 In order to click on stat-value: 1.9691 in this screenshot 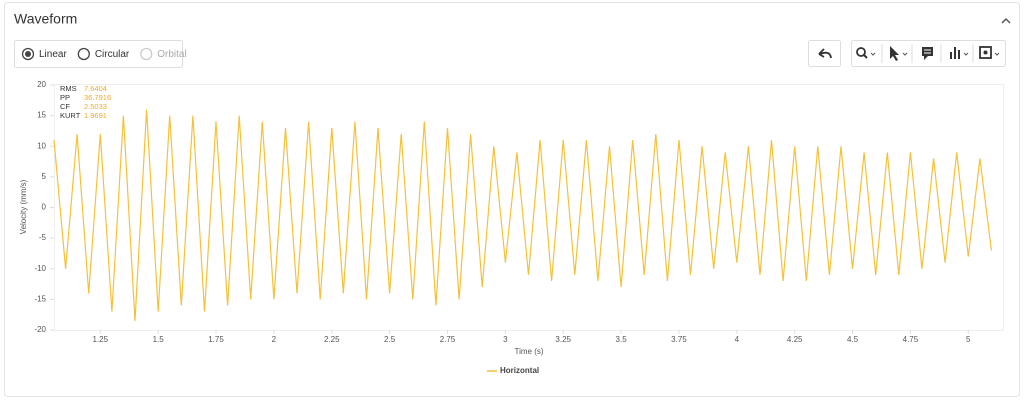, I will do `click(95, 115)`.